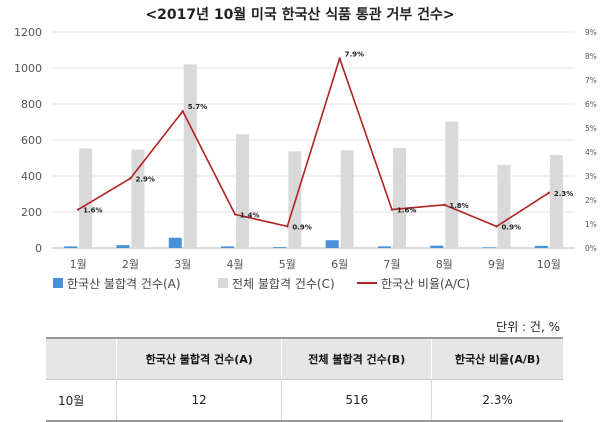  I want to click on y-tick-label: 400, so click(31, 176).